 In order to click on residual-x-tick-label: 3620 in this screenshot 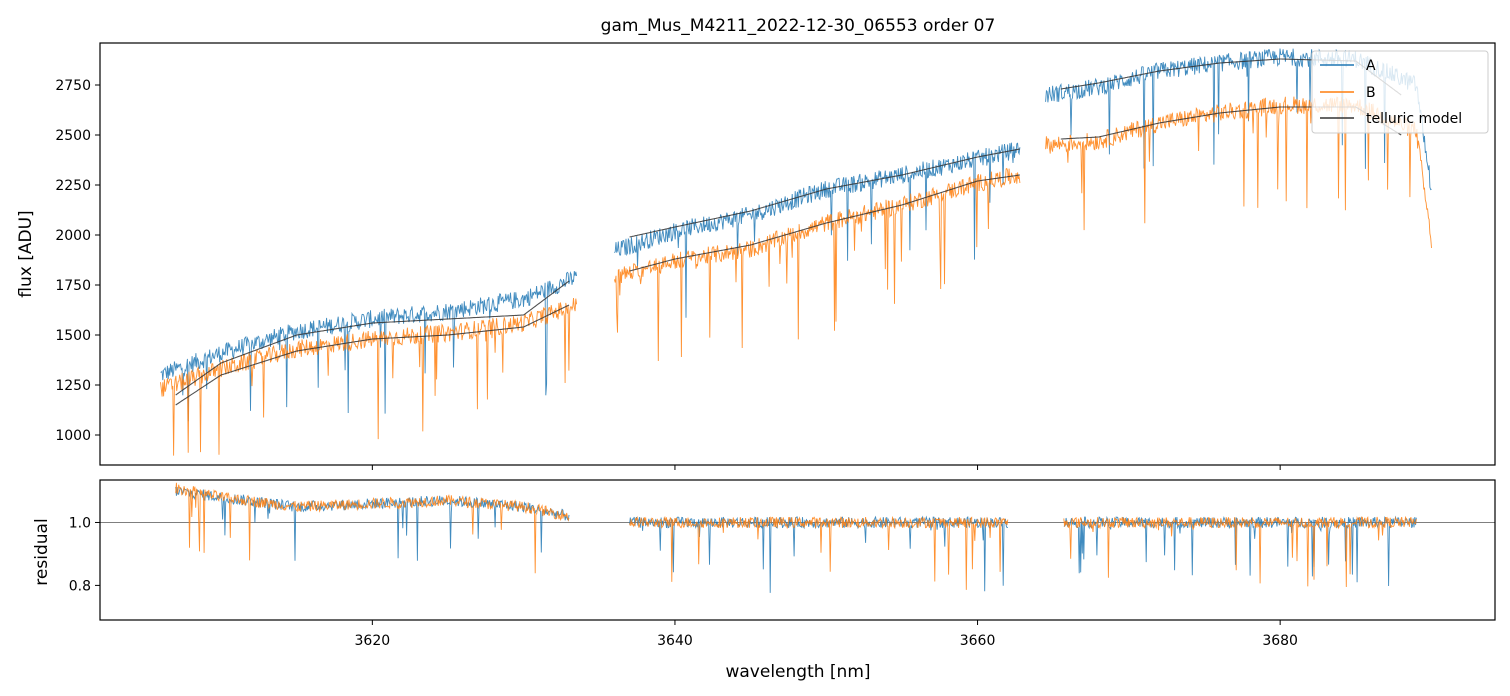, I will do `click(373, 641)`.